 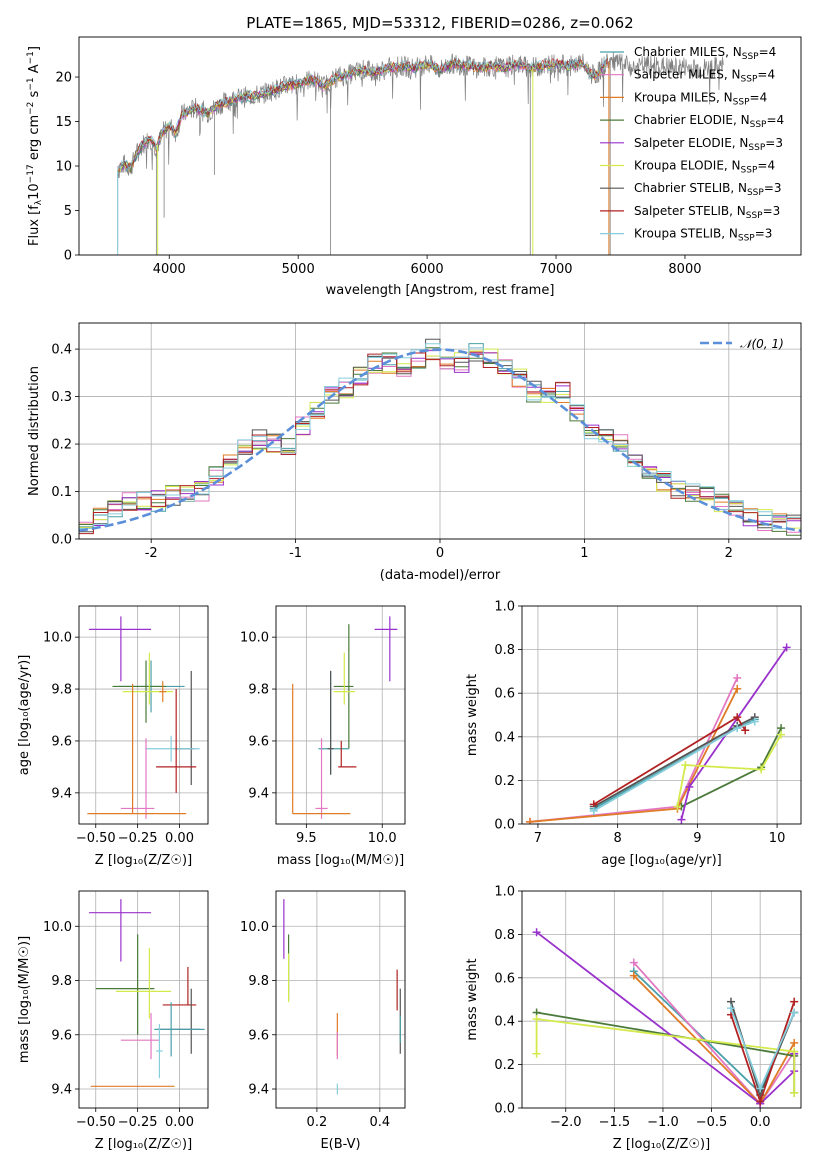 What do you see at coordinates (31, 108) in the screenshot?
I see `y-axis-label-part: −2` at bounding box center [31, 108].